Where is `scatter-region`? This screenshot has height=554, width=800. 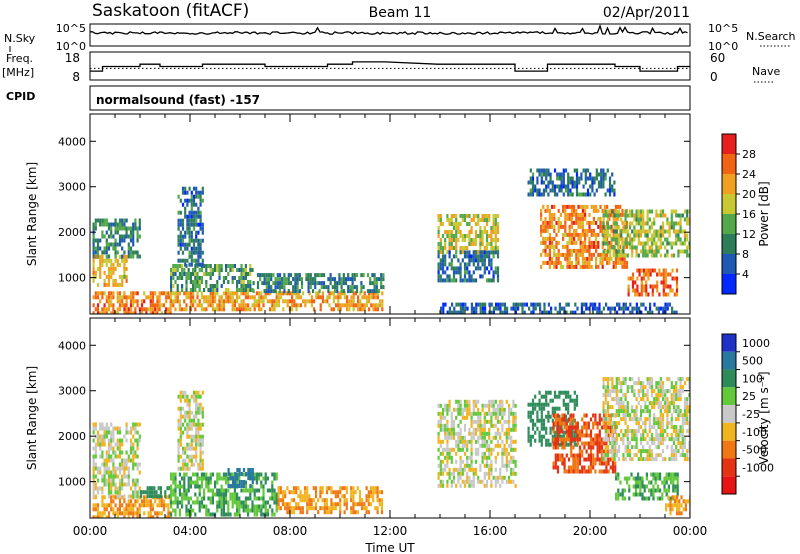
scatter-region is located at coordinates (653, 282).